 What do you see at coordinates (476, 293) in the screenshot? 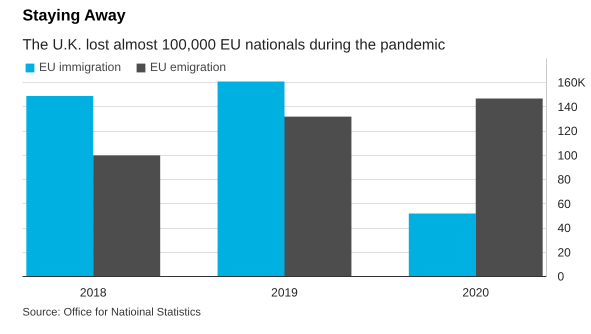
I see `x-tick-label: 2020` at bounding box center [476, 293].